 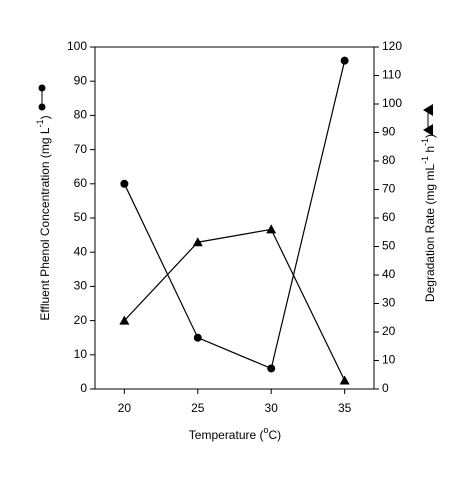 I want to click on y2-tick-label: 30, so click(x=389, y=303).